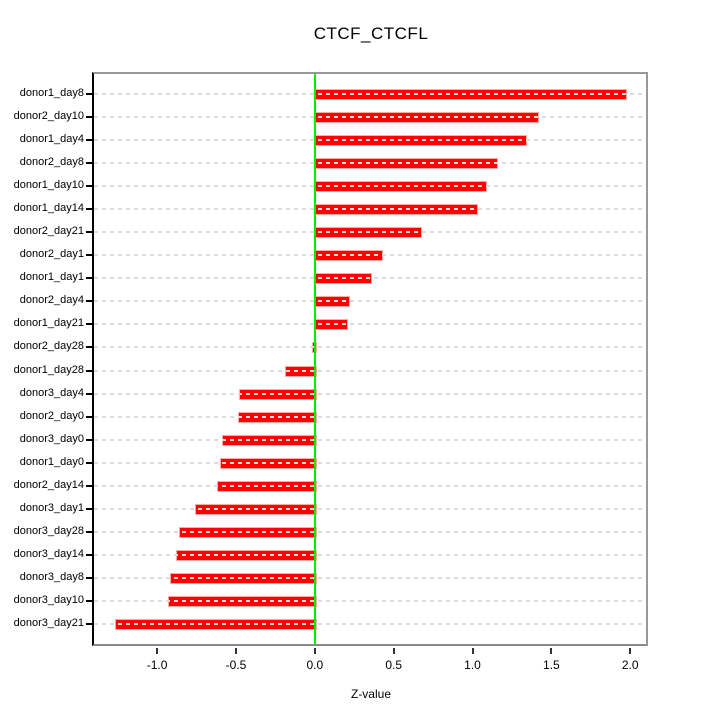 The image size is (720, 720). Describe the element at coordinates (51, 254) in the screenshot. I see `y-axis-label: donor2_day1` at that location.